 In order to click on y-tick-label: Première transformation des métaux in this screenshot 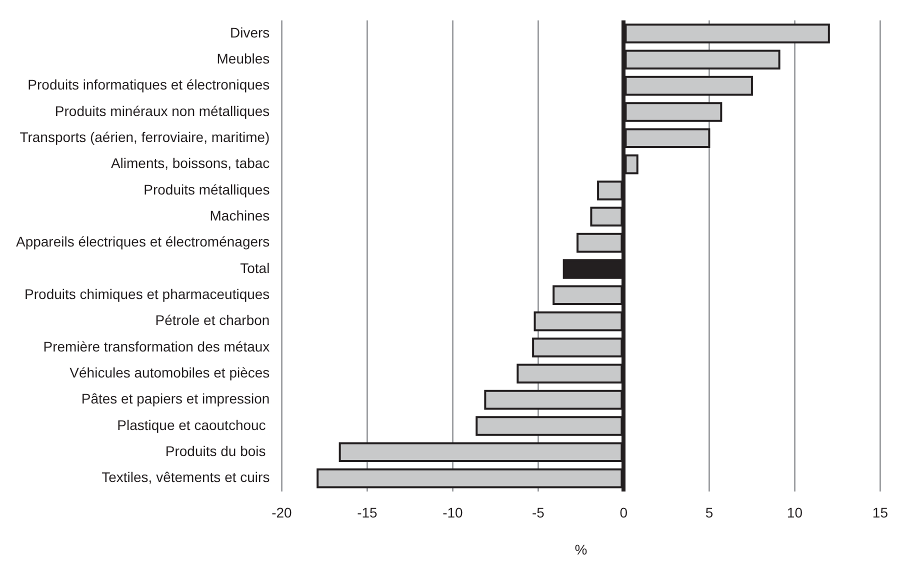, I will do `click(156, 346)`.